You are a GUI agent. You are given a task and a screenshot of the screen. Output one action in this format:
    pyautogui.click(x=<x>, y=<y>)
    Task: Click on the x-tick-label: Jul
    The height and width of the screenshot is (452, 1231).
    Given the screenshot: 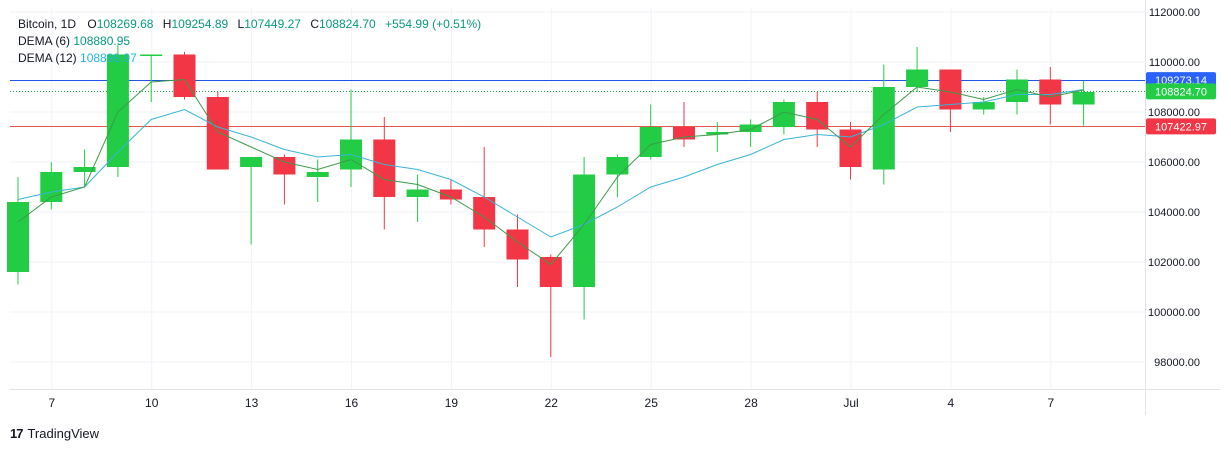 What is the action you would take?
    pyautogui.click(x=850, y=403)
    